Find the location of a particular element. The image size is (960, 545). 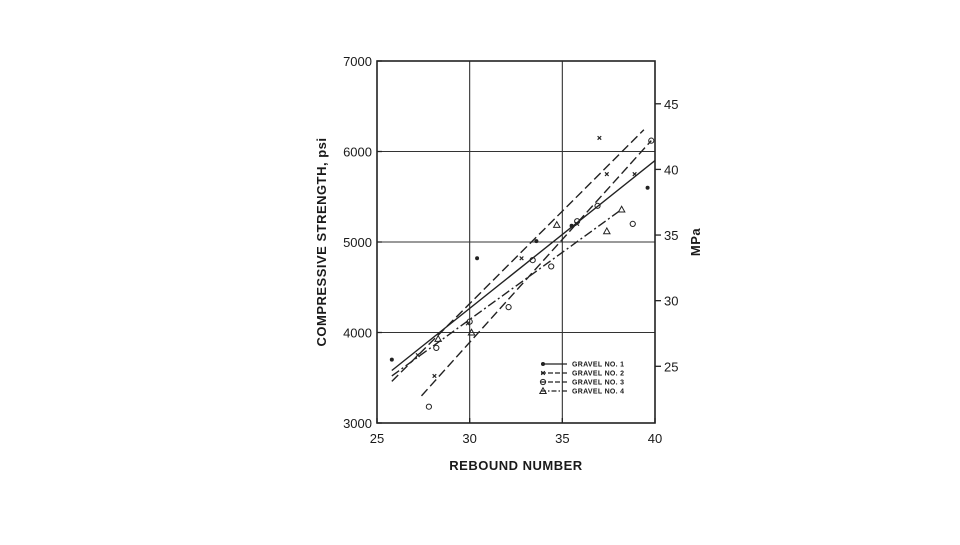

legend-label: GRAVEL NO. 2 is located at coordinates (598, 374).